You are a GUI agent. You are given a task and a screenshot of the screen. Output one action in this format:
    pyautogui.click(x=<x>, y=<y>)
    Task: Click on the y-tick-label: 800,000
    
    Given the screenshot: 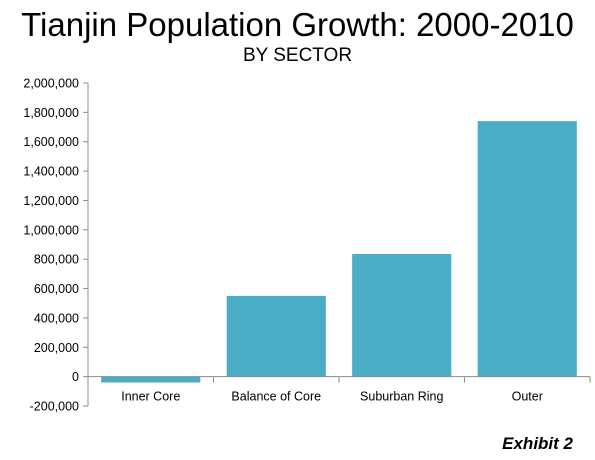 What is the action you would take?
    pyautogui.click(x=56, y=260)
    